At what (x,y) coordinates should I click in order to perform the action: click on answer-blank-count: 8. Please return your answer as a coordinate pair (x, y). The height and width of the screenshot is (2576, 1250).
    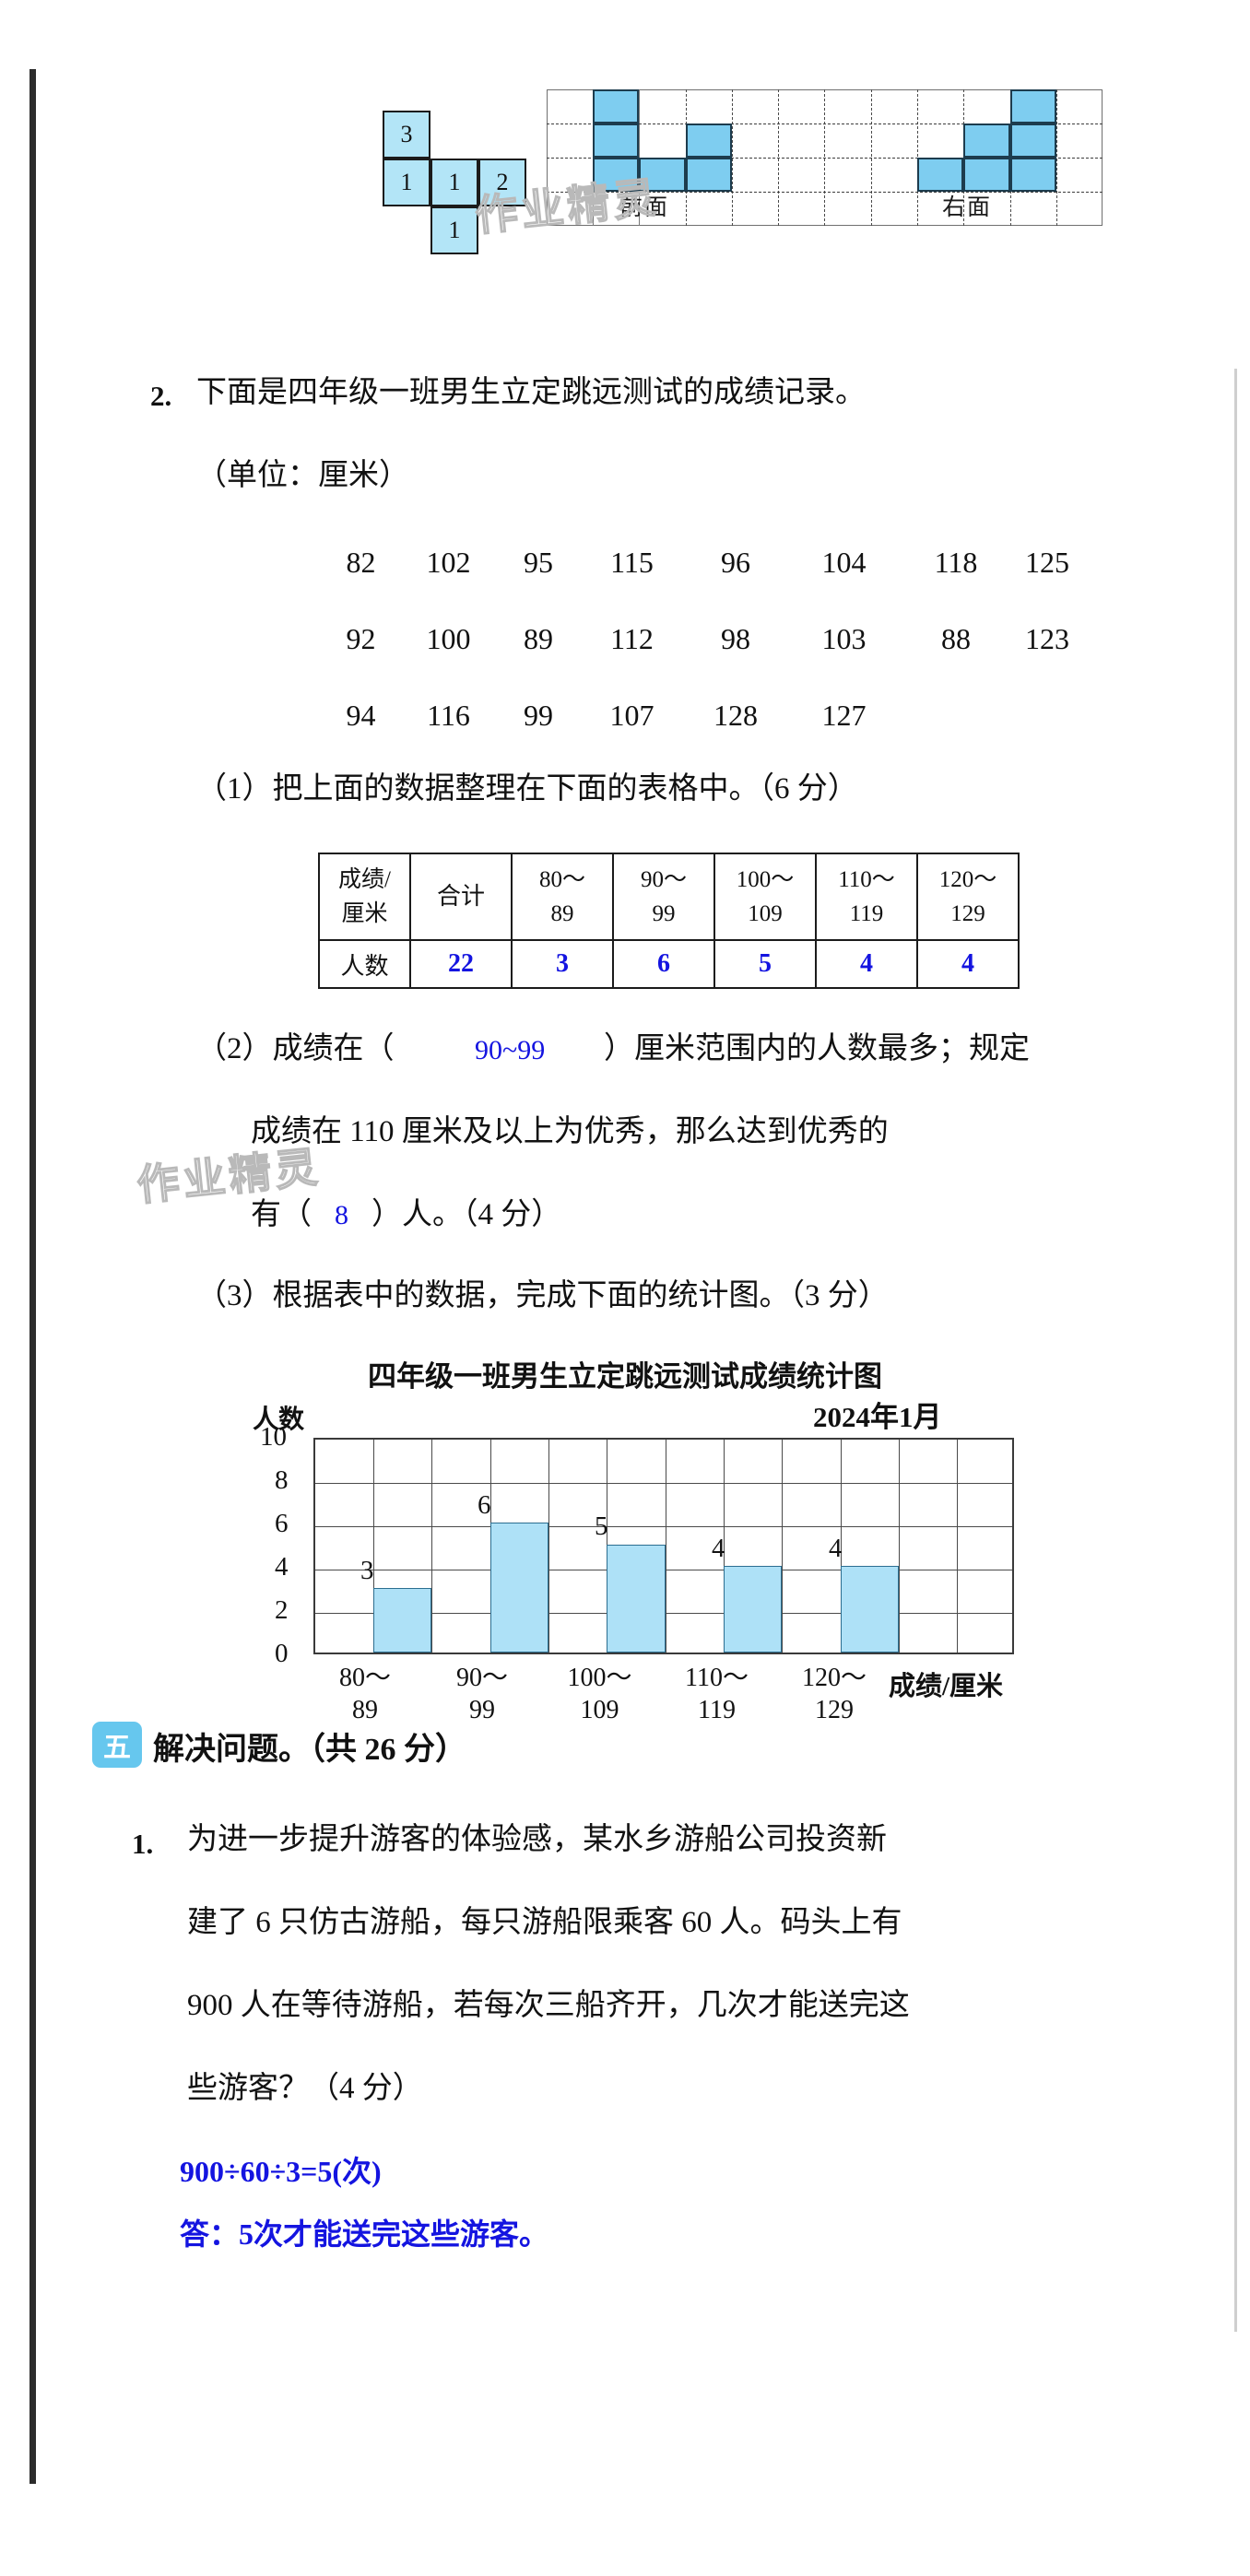
    Looking at the image, I should click on (341, 1215).